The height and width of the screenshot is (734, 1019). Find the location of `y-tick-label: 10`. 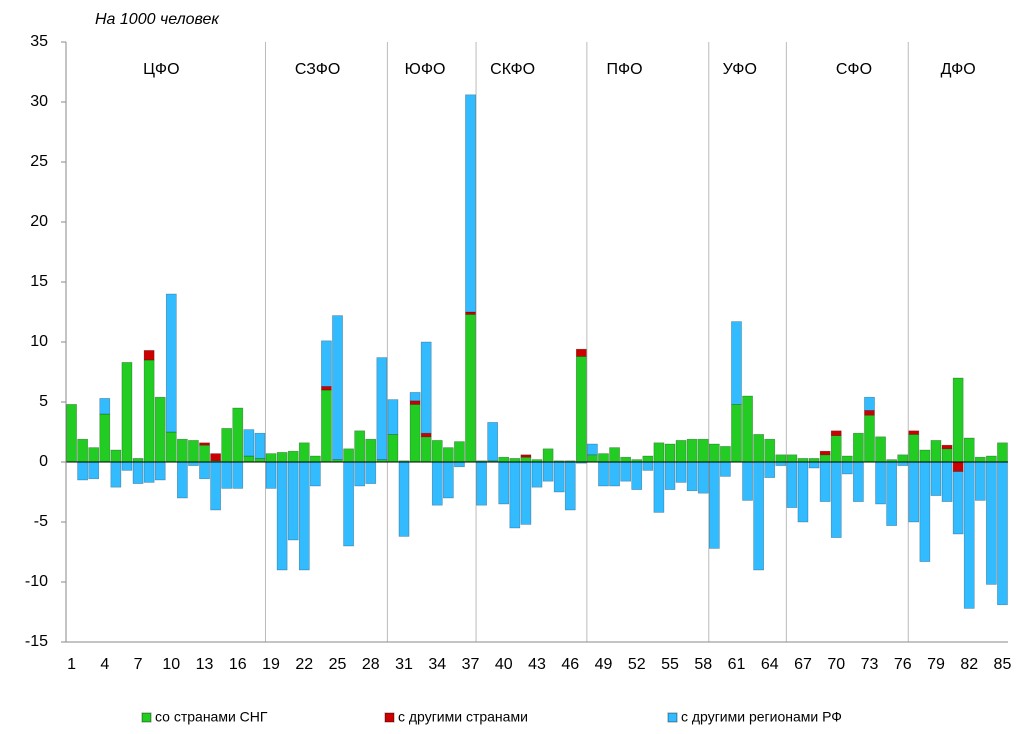

y-tick-label: 10 is located at coordinates (39, 341).